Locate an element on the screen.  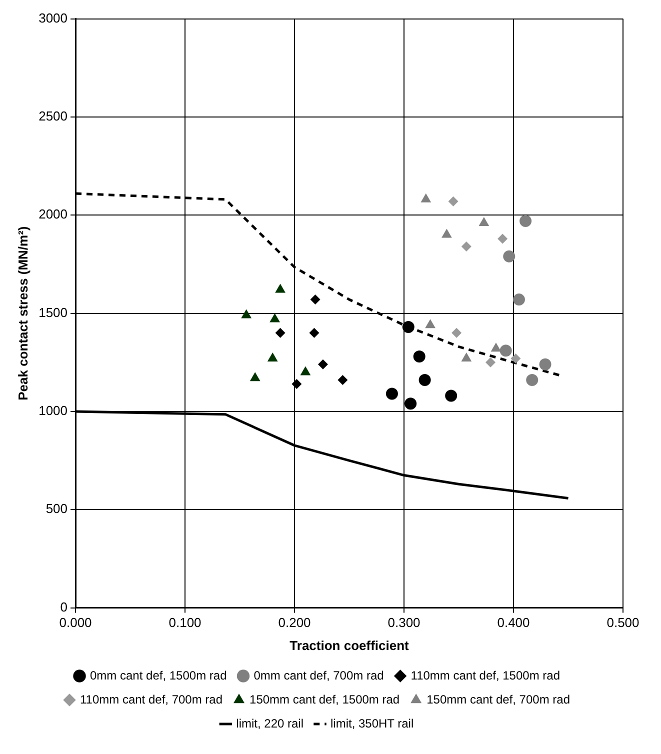
y-tick-label: 500 is located at coordinates (57, 508).